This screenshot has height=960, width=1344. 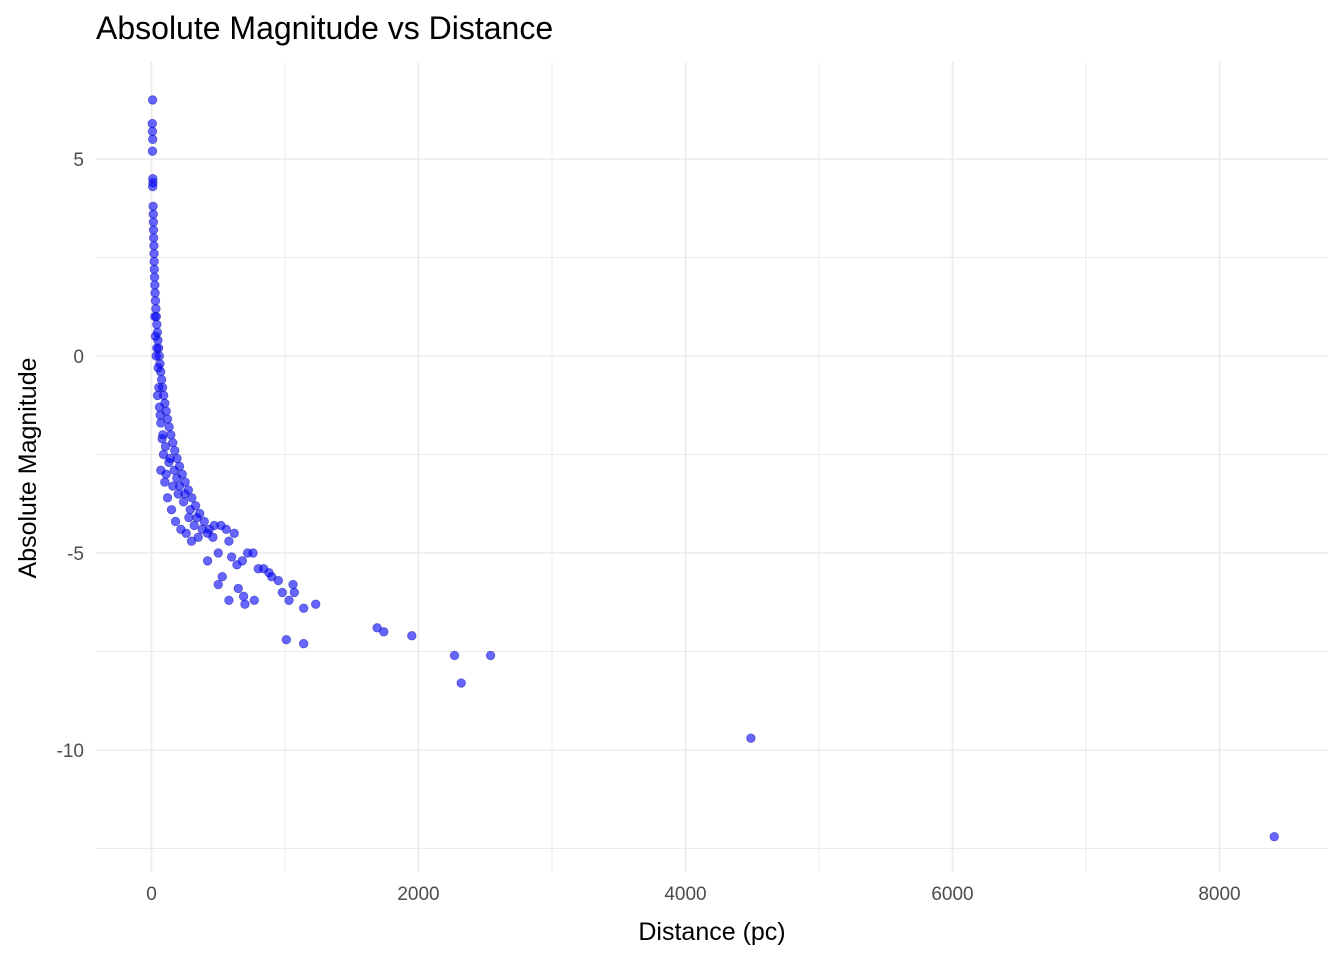 I want to click on x-tick-label: 0, so click(x=151, y=894).